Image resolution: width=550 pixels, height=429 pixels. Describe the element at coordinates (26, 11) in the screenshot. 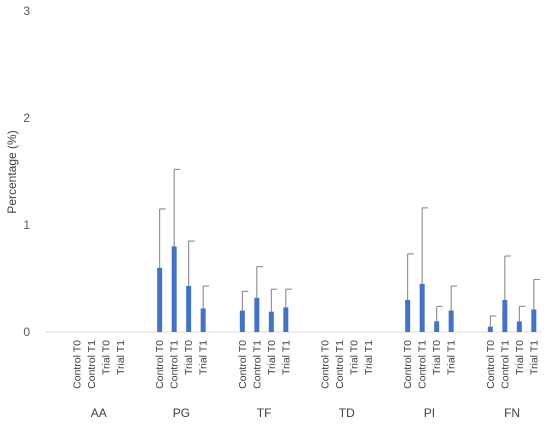

I see `y-tick-label-3: 3` at that location.